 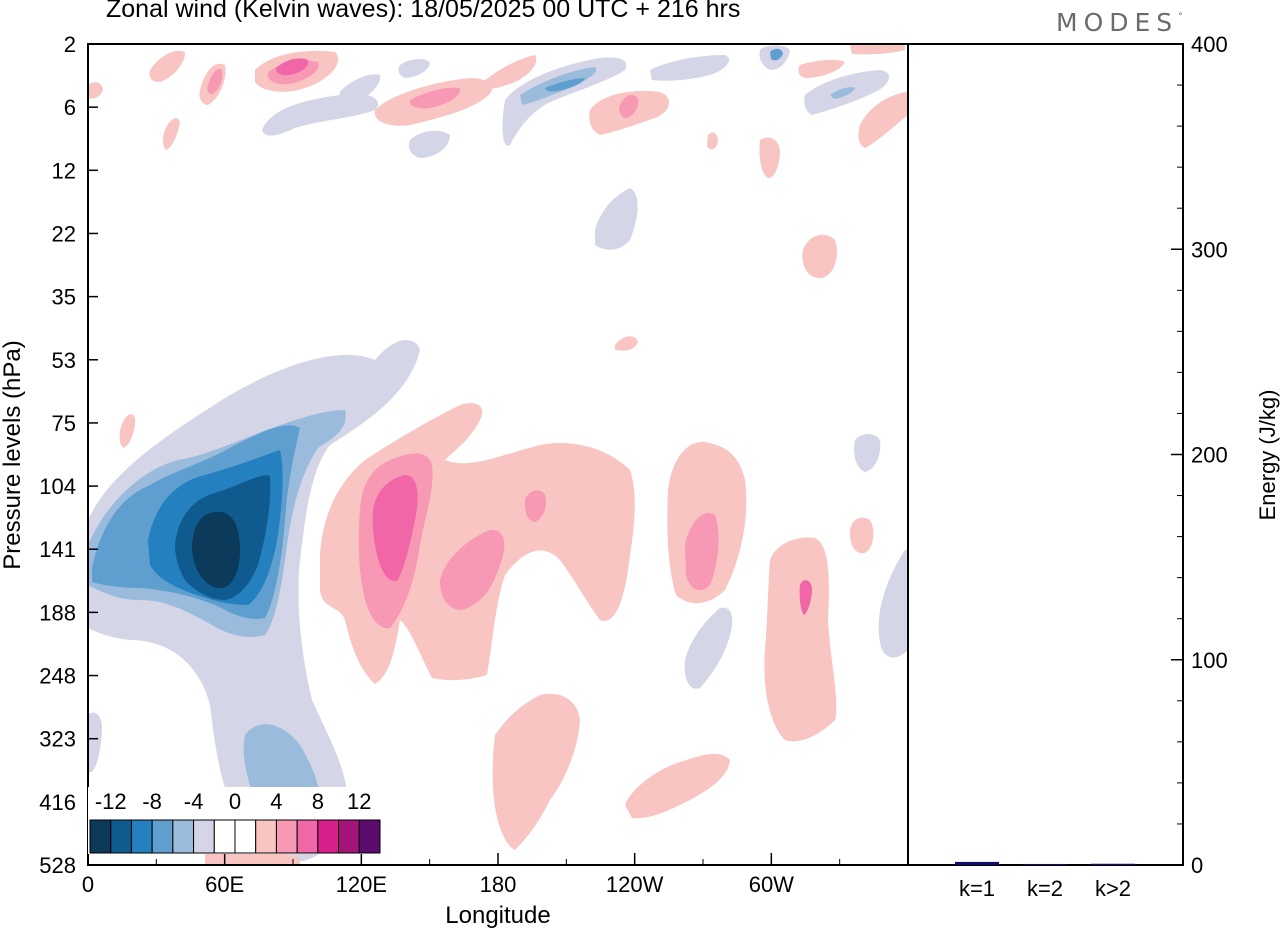 What do you see at coordinates (819, 256) in the screenshot?
I see `contour-pos-f` at bounding box center [819, 256].